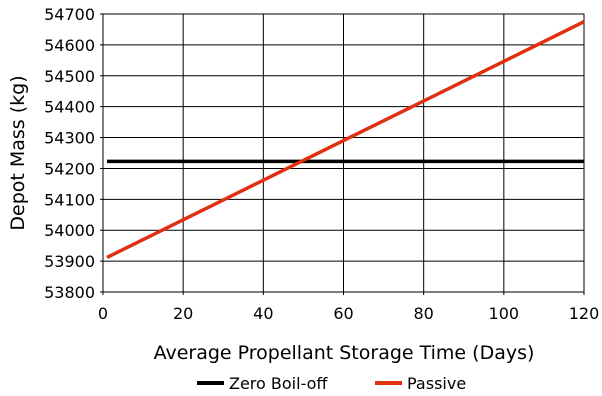  What do you see at coordinates (183, 313) in the screenshot?
I see `x-tick-label: 20` at bounding box center [183, 313].